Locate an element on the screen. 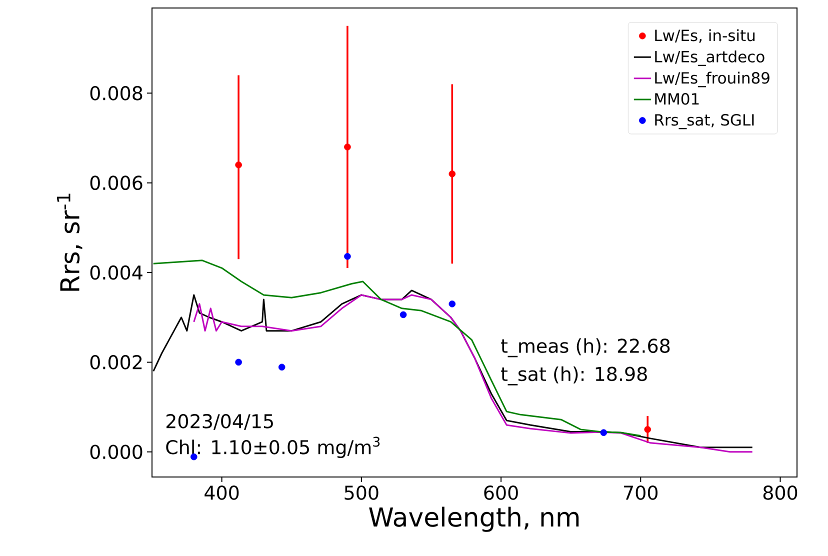 The height and width of the screenshot is (556, 828). x-tick-label: 700 is located at coordinates (641, 493).